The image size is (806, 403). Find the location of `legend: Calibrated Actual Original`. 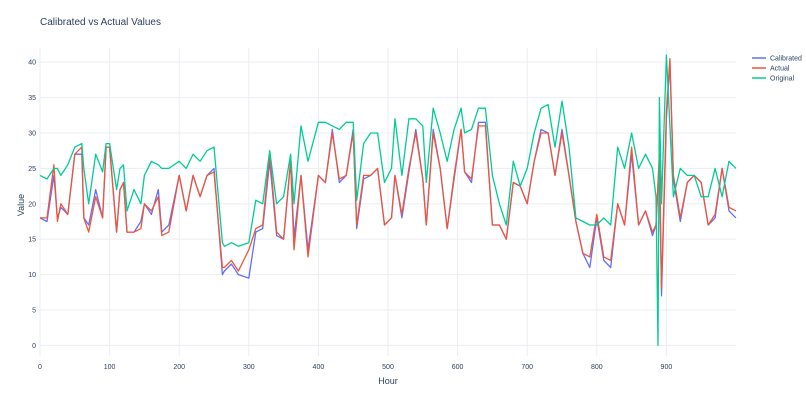

legend: Calibrated Actual Original is located at coordinates (777, 69).